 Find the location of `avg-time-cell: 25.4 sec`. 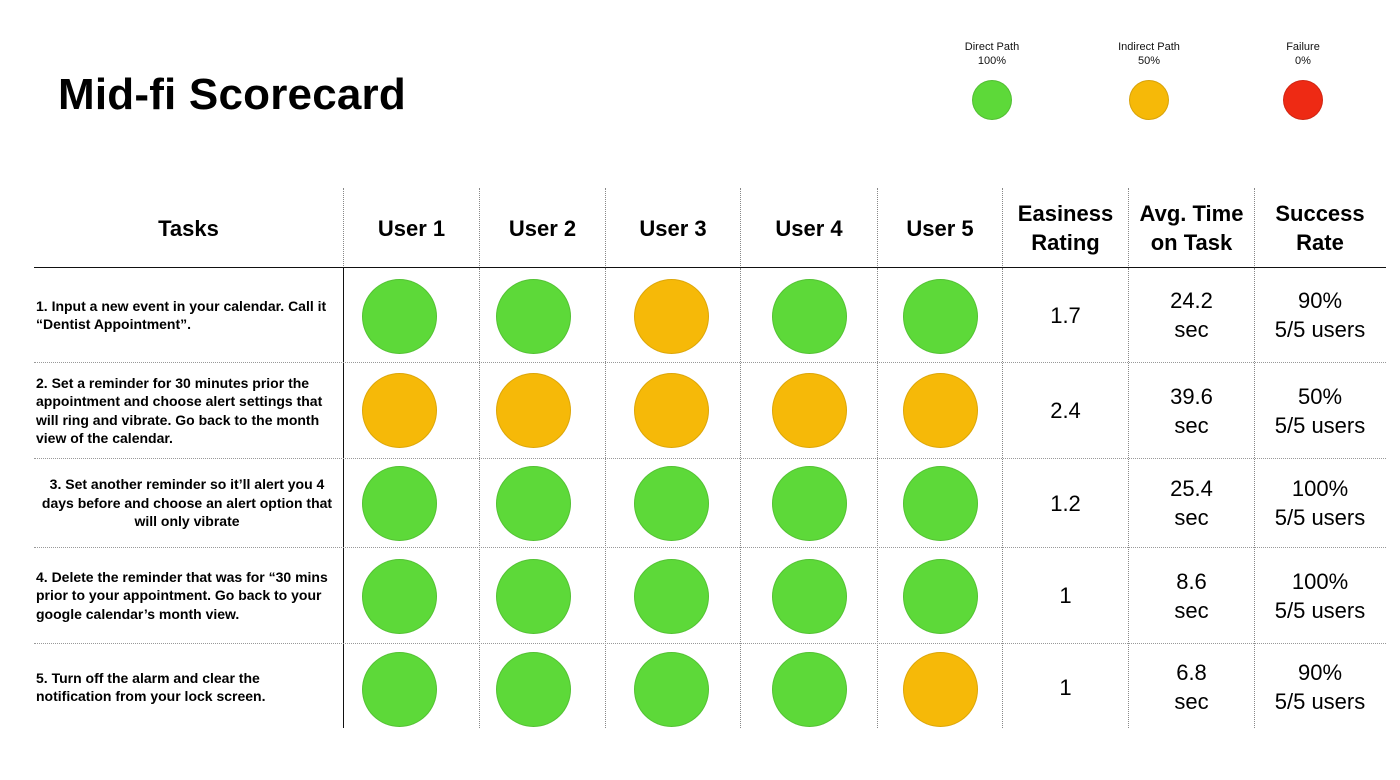

avg-time-cell: 25.4 sec is located at coordinates (1191, 503).